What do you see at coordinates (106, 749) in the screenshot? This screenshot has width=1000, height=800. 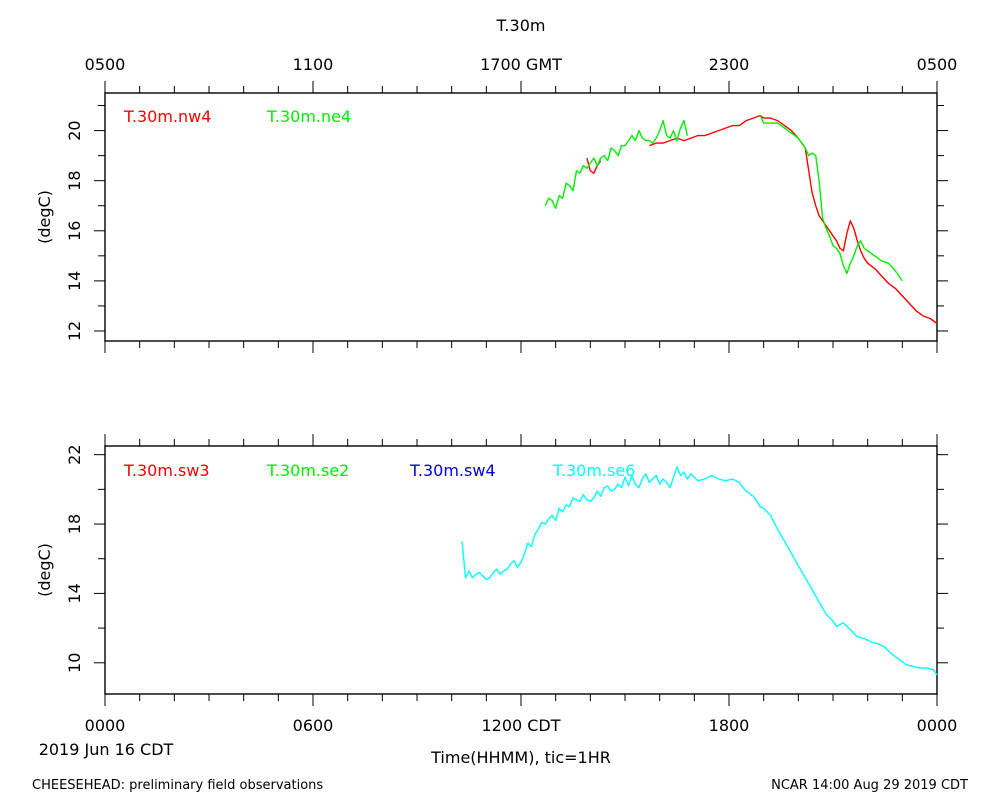 I see `date-label: 2019 Jun 16 CDT` at bounding box center [106, 749].